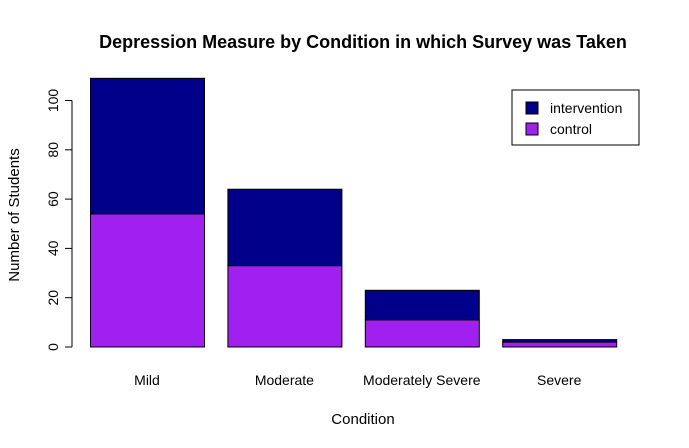 The image size is (689, 448). I want to click on x-tick-labels: Mild Moderate Moderately Severe Severe, so click(357, 380).